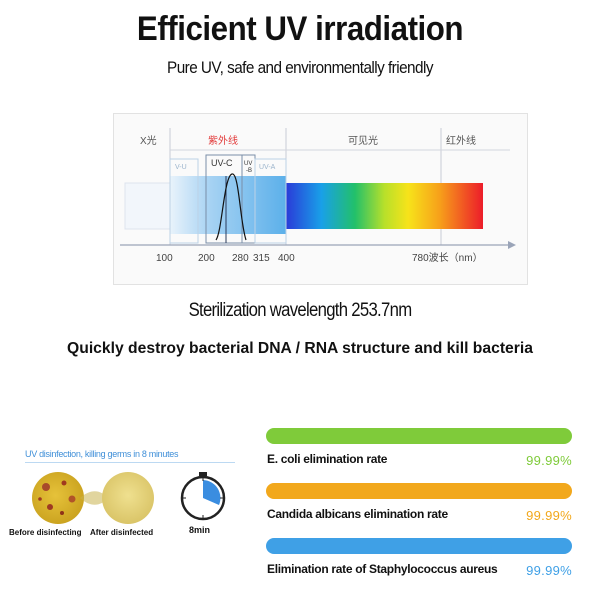  I want to click on band-label-uvd: V-U, so click(181, 167).